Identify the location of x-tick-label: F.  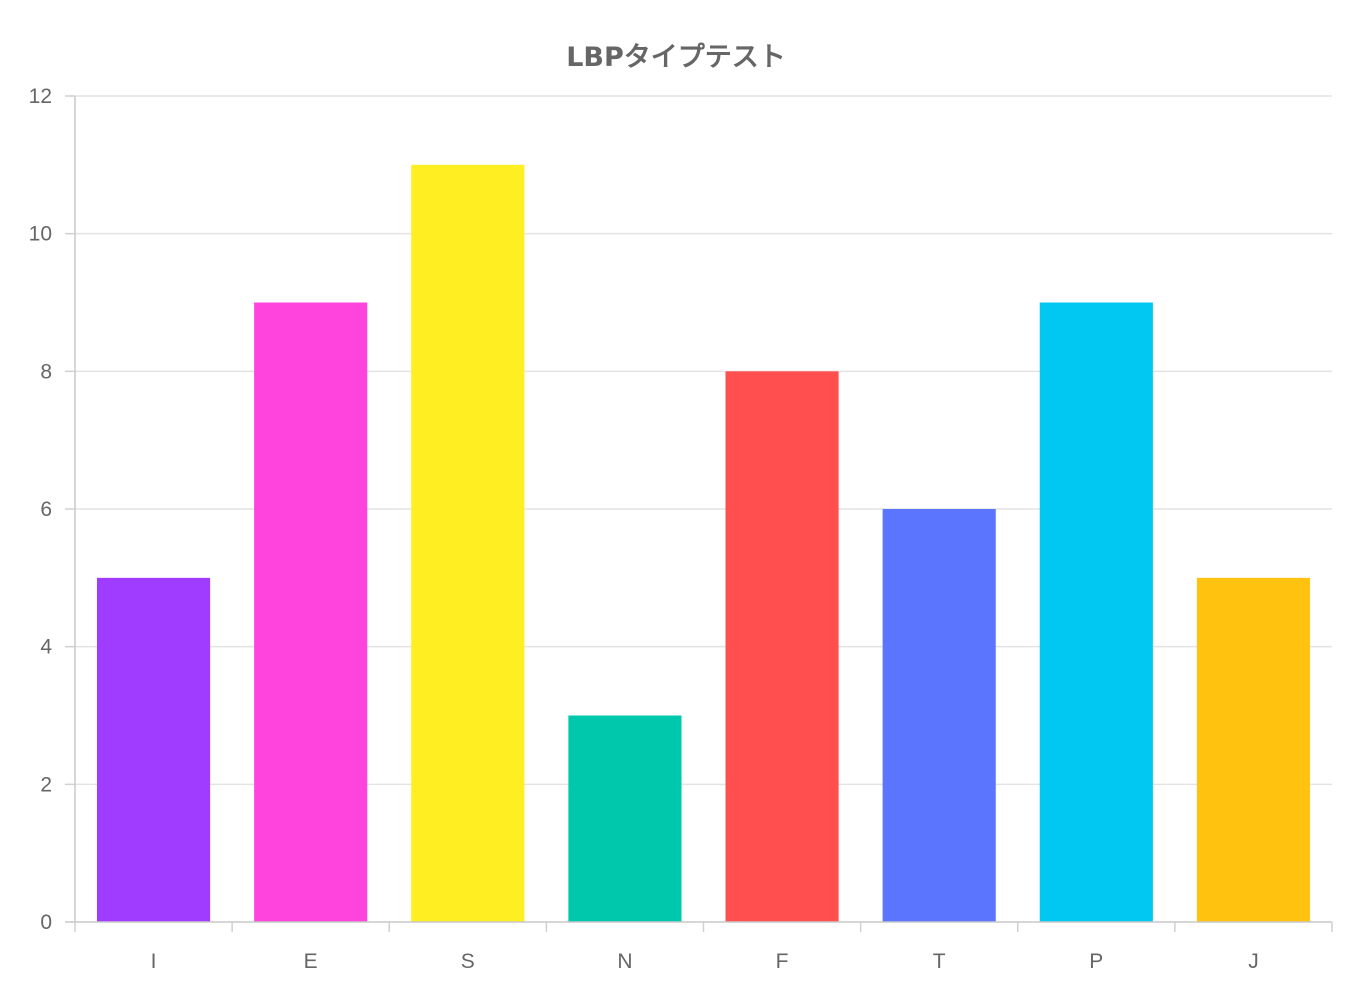
(782, 961).